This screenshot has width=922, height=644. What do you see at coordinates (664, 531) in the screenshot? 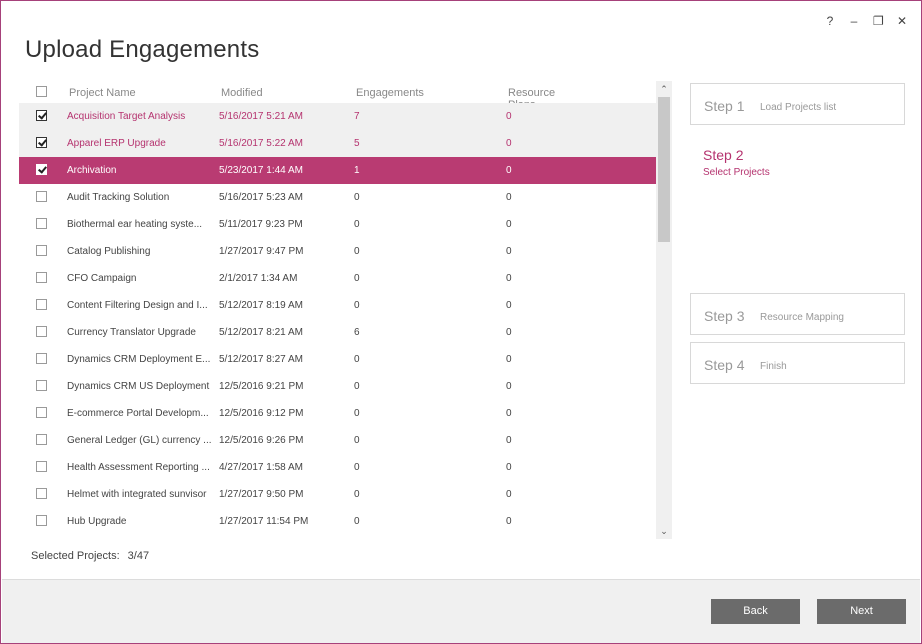
I see `scroll-down-icon: ⌄` at bounding box center [664, 531].